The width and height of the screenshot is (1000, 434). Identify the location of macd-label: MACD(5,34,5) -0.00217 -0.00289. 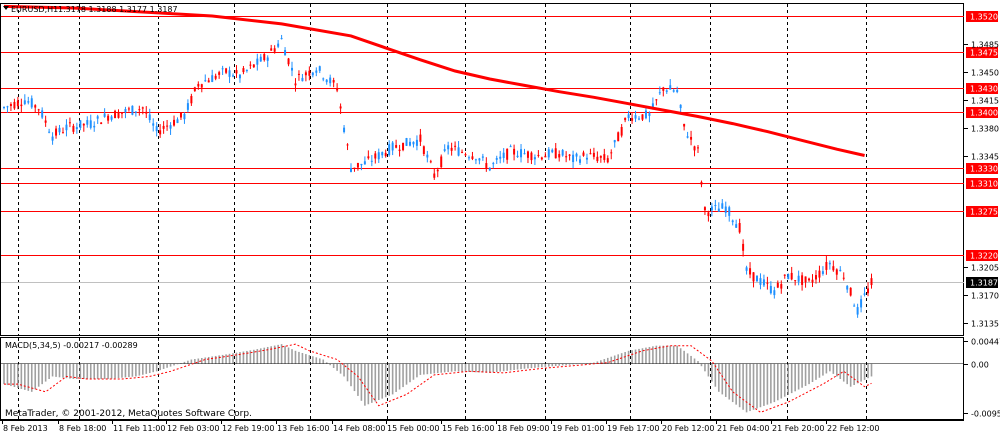
(71, 345).